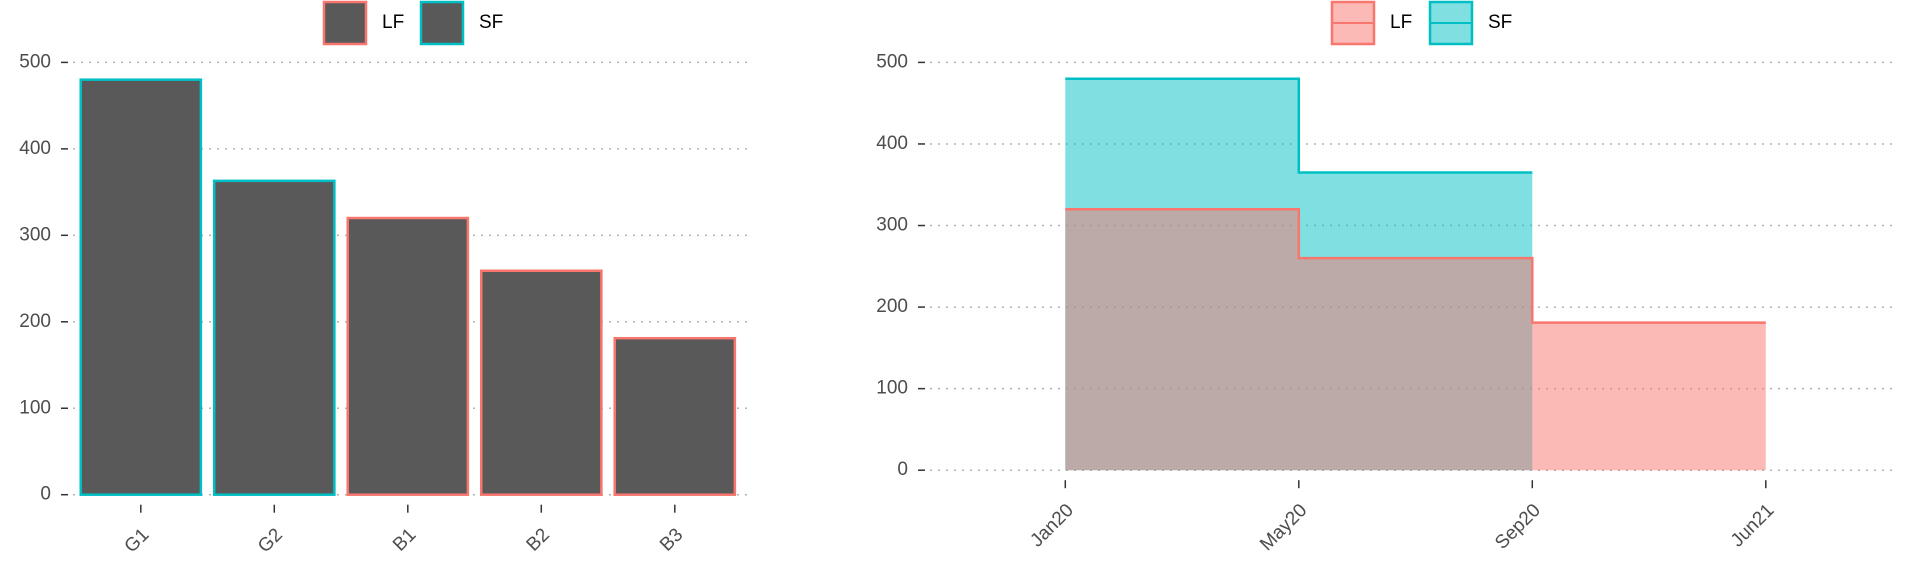 This screenshot has width=1920, height=576. Describe the element at coordinates (1752, 525) in the screenshot. I see `x-tick-label: Jun21` at that location.